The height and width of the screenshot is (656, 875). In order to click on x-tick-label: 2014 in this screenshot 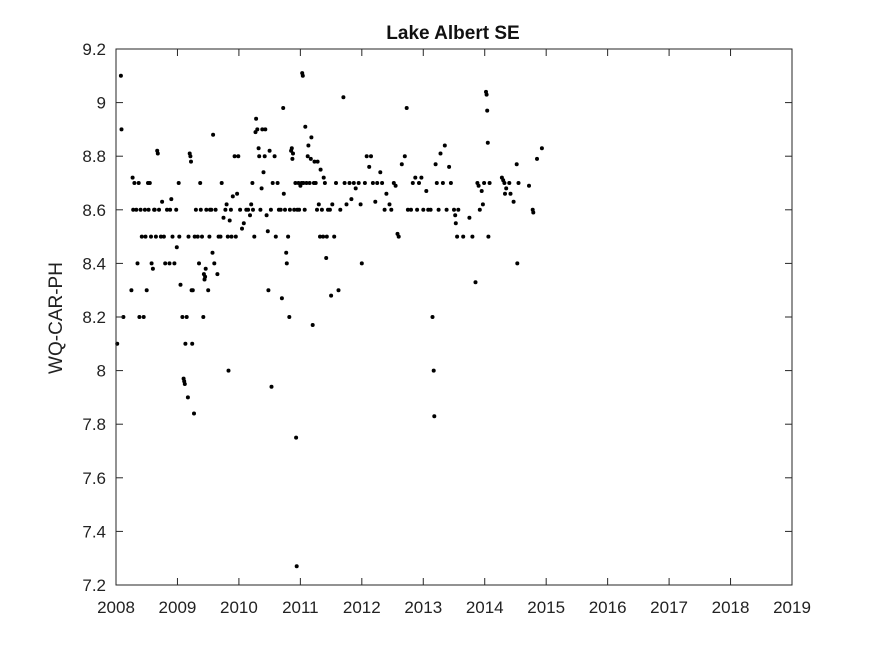, I will do `click(485, 607)`.